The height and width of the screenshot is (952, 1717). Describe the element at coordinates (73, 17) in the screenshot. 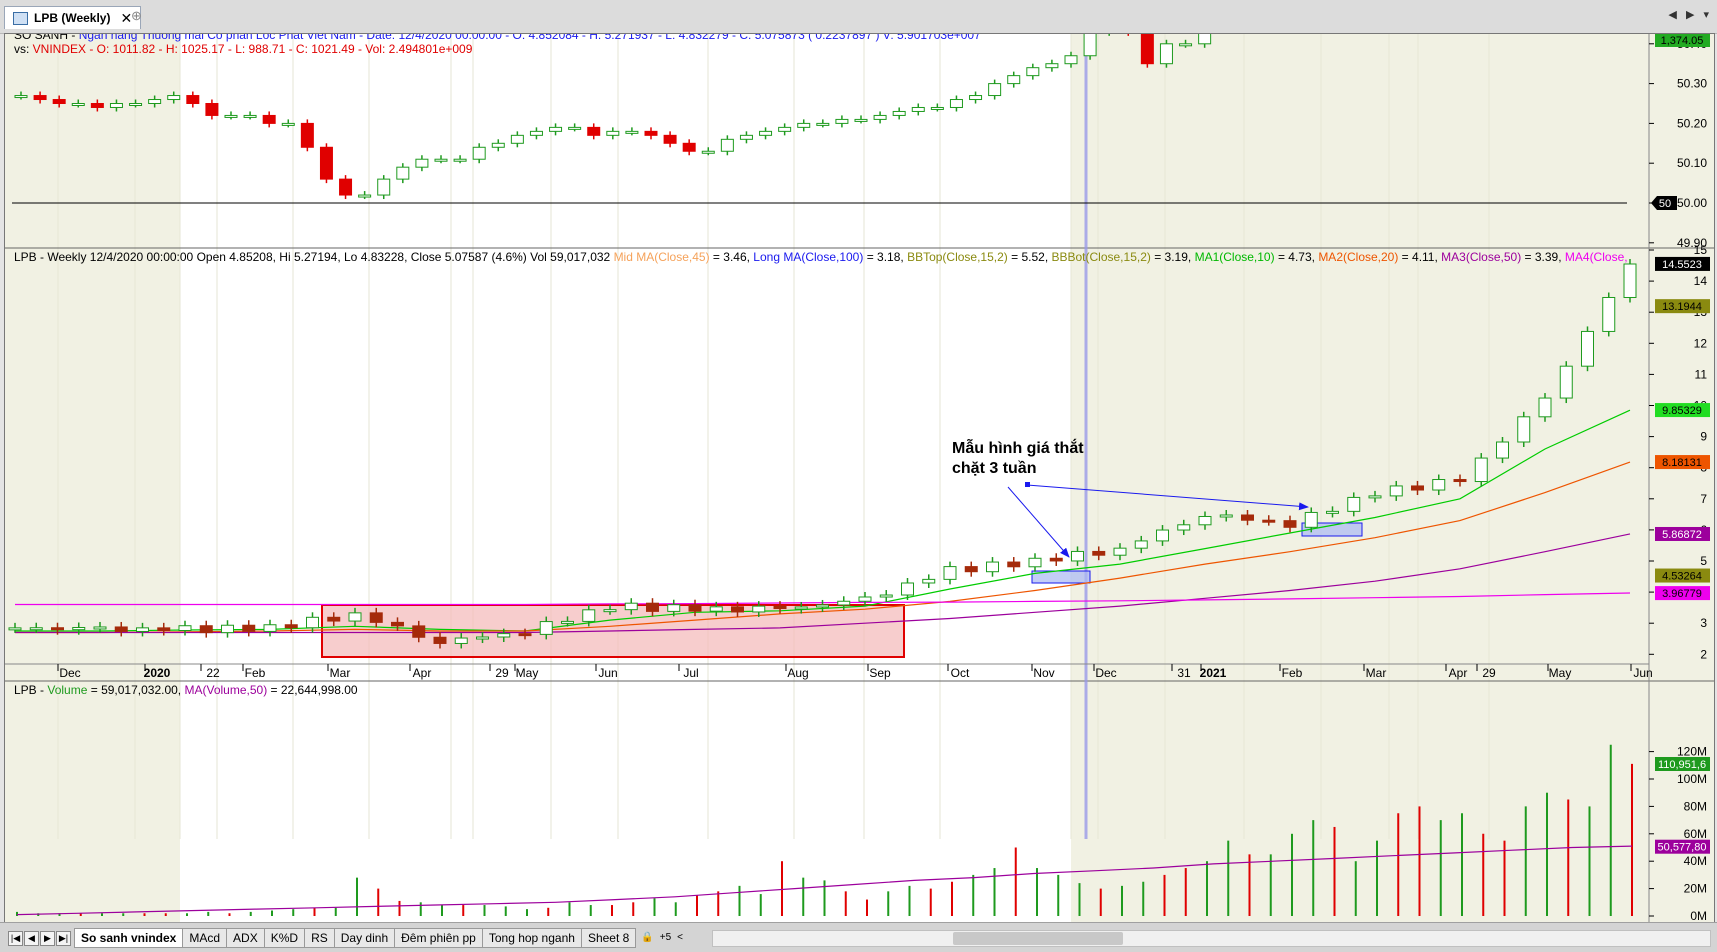

I see `tab-lpb-weekly: LPB (Weekly) ✕` at that location.